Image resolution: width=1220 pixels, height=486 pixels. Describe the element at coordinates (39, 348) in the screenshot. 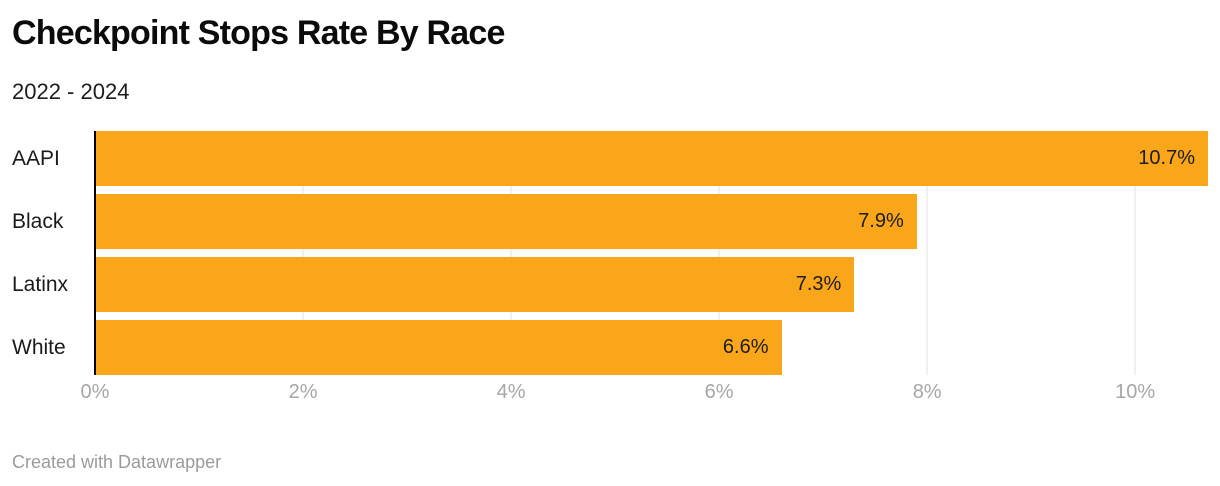

I see `category-label: White` at that location.